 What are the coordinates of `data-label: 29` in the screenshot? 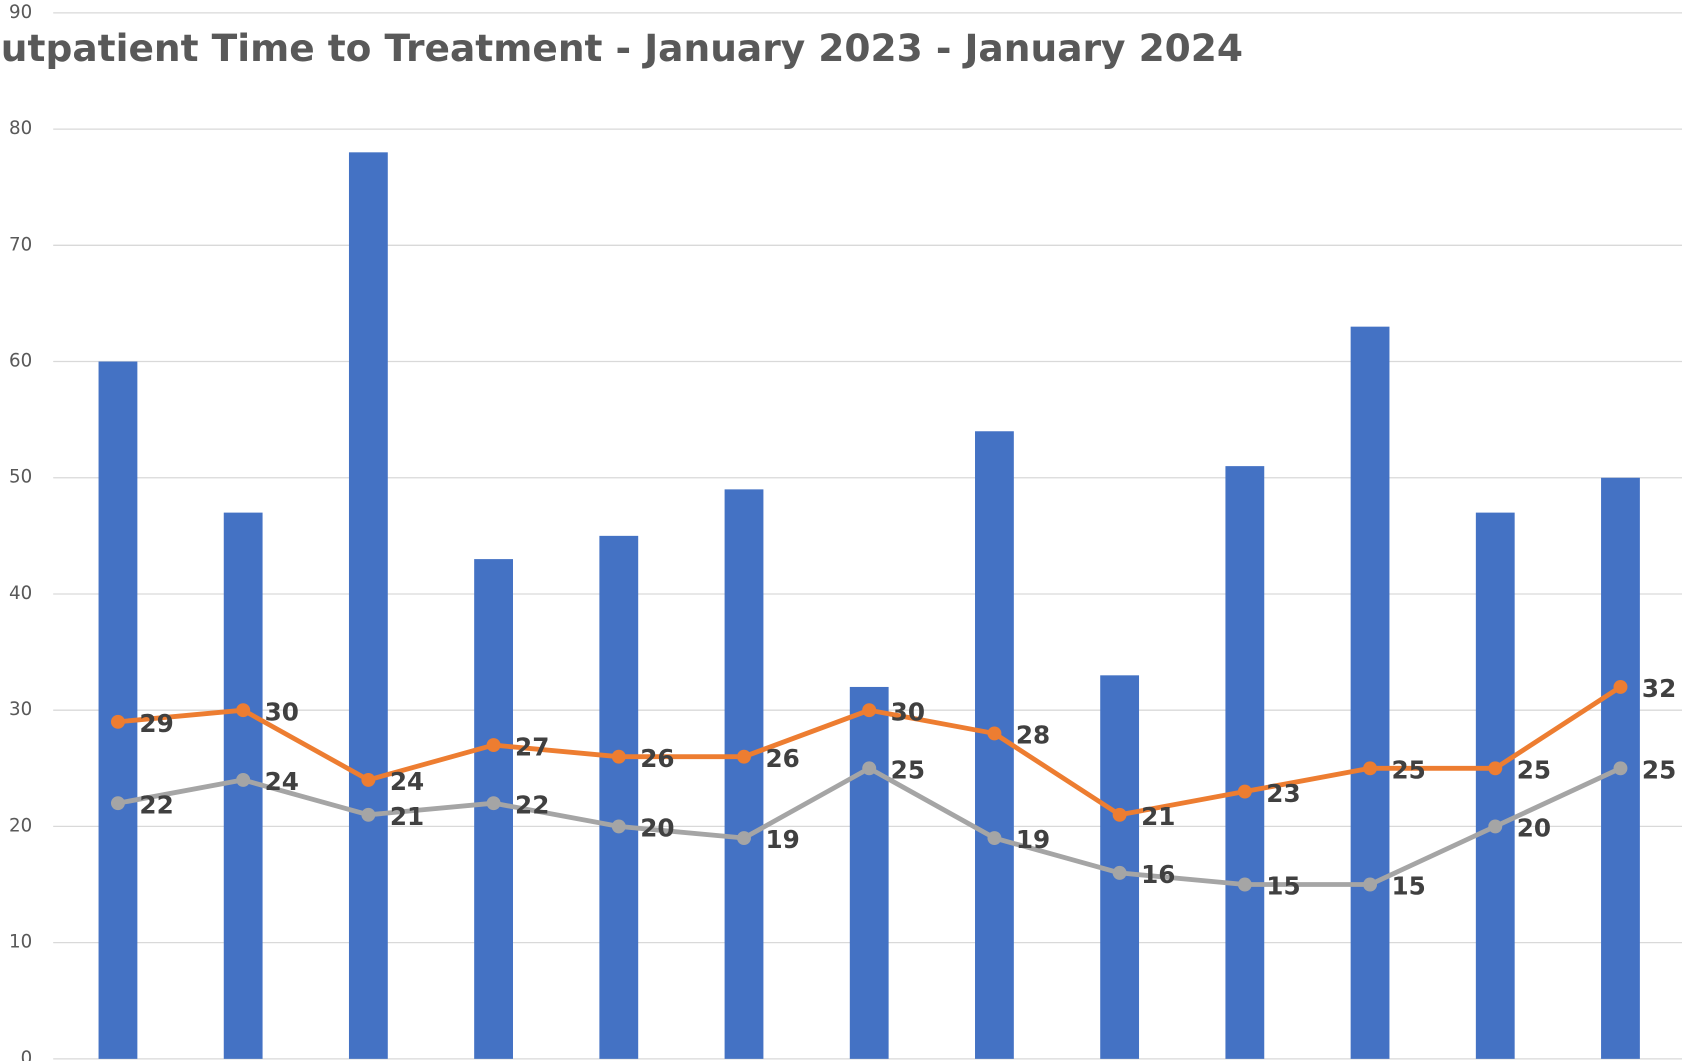 It's located at (156, 723).